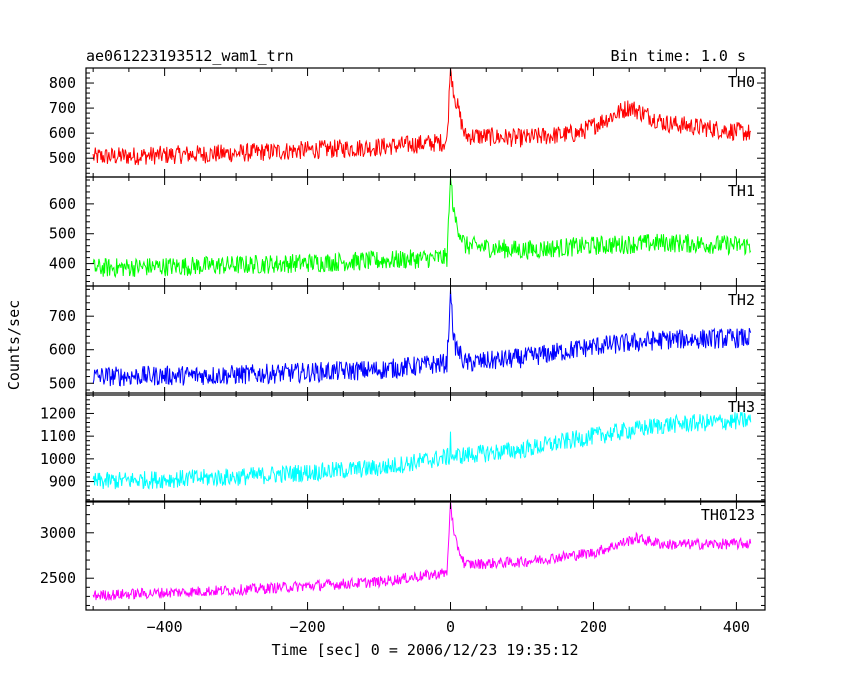 The width and height of the screenshot is (850, 680). Describe the element at coordinates (58, 533) in the screenshot. I see `y-tick-label: 3000` at that location.